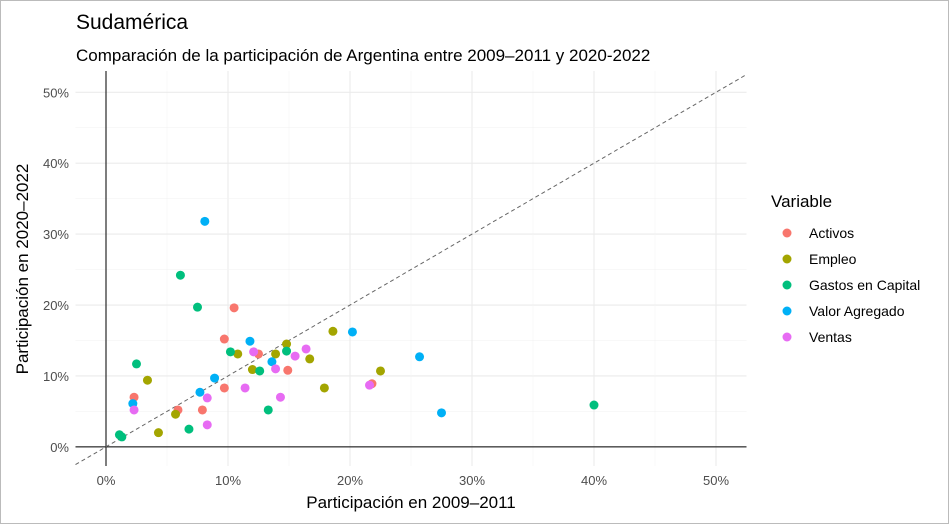  Describe the element at coordinates (56, 234) in the screenshot. I see `y-tick-label: 30%` at that location.